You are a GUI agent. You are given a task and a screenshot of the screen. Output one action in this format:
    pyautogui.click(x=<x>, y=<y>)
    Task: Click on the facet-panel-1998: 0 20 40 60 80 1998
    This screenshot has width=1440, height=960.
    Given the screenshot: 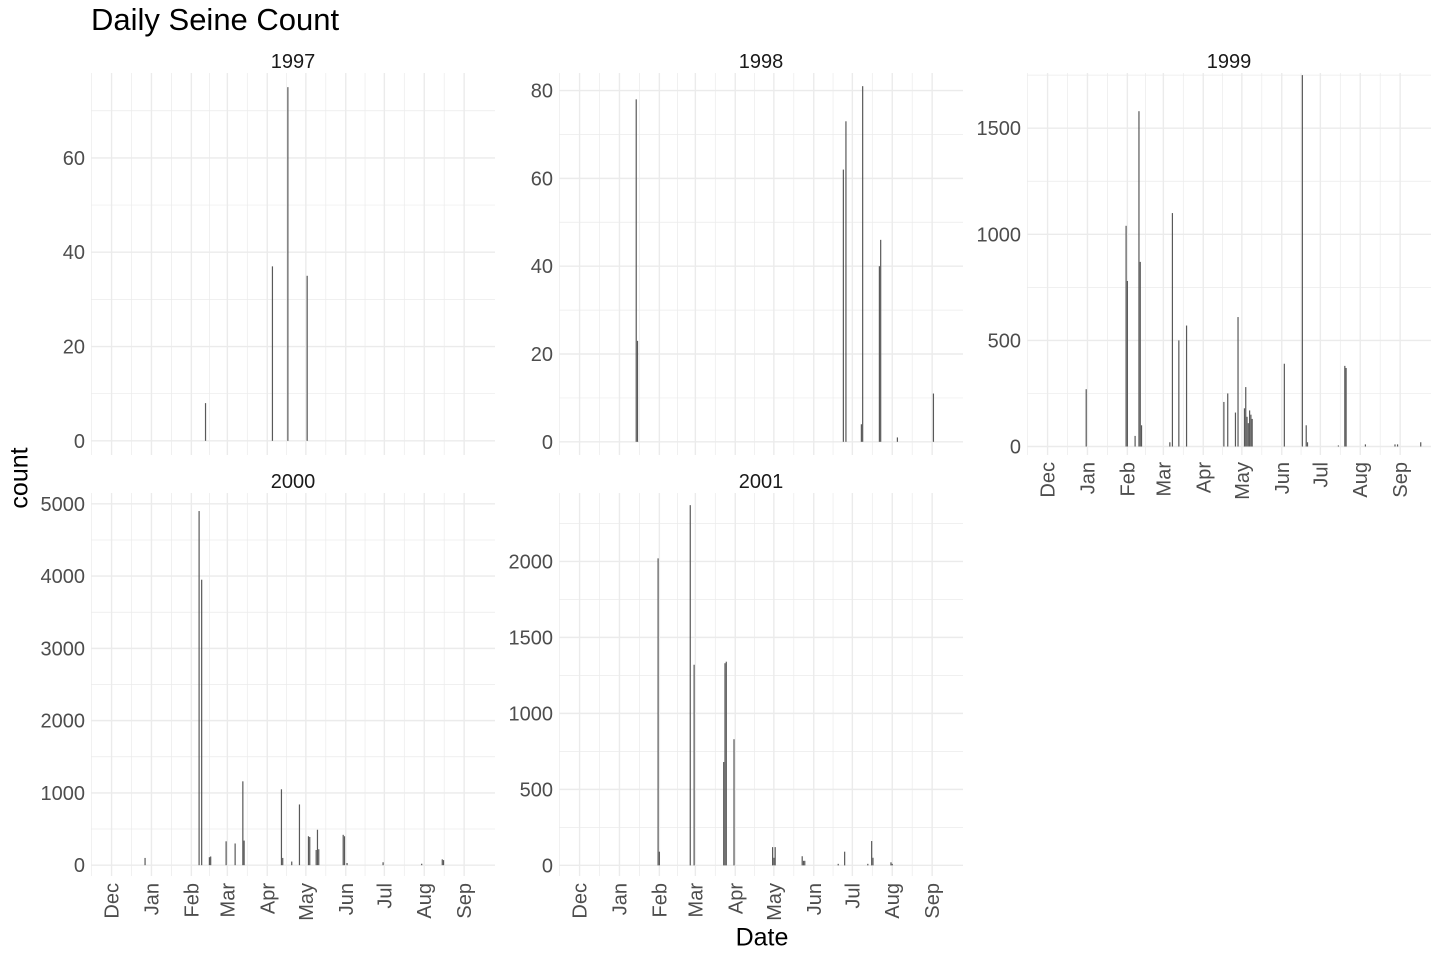 What is the action you would take?
    pyautogui.click(x=747, y=253)
    